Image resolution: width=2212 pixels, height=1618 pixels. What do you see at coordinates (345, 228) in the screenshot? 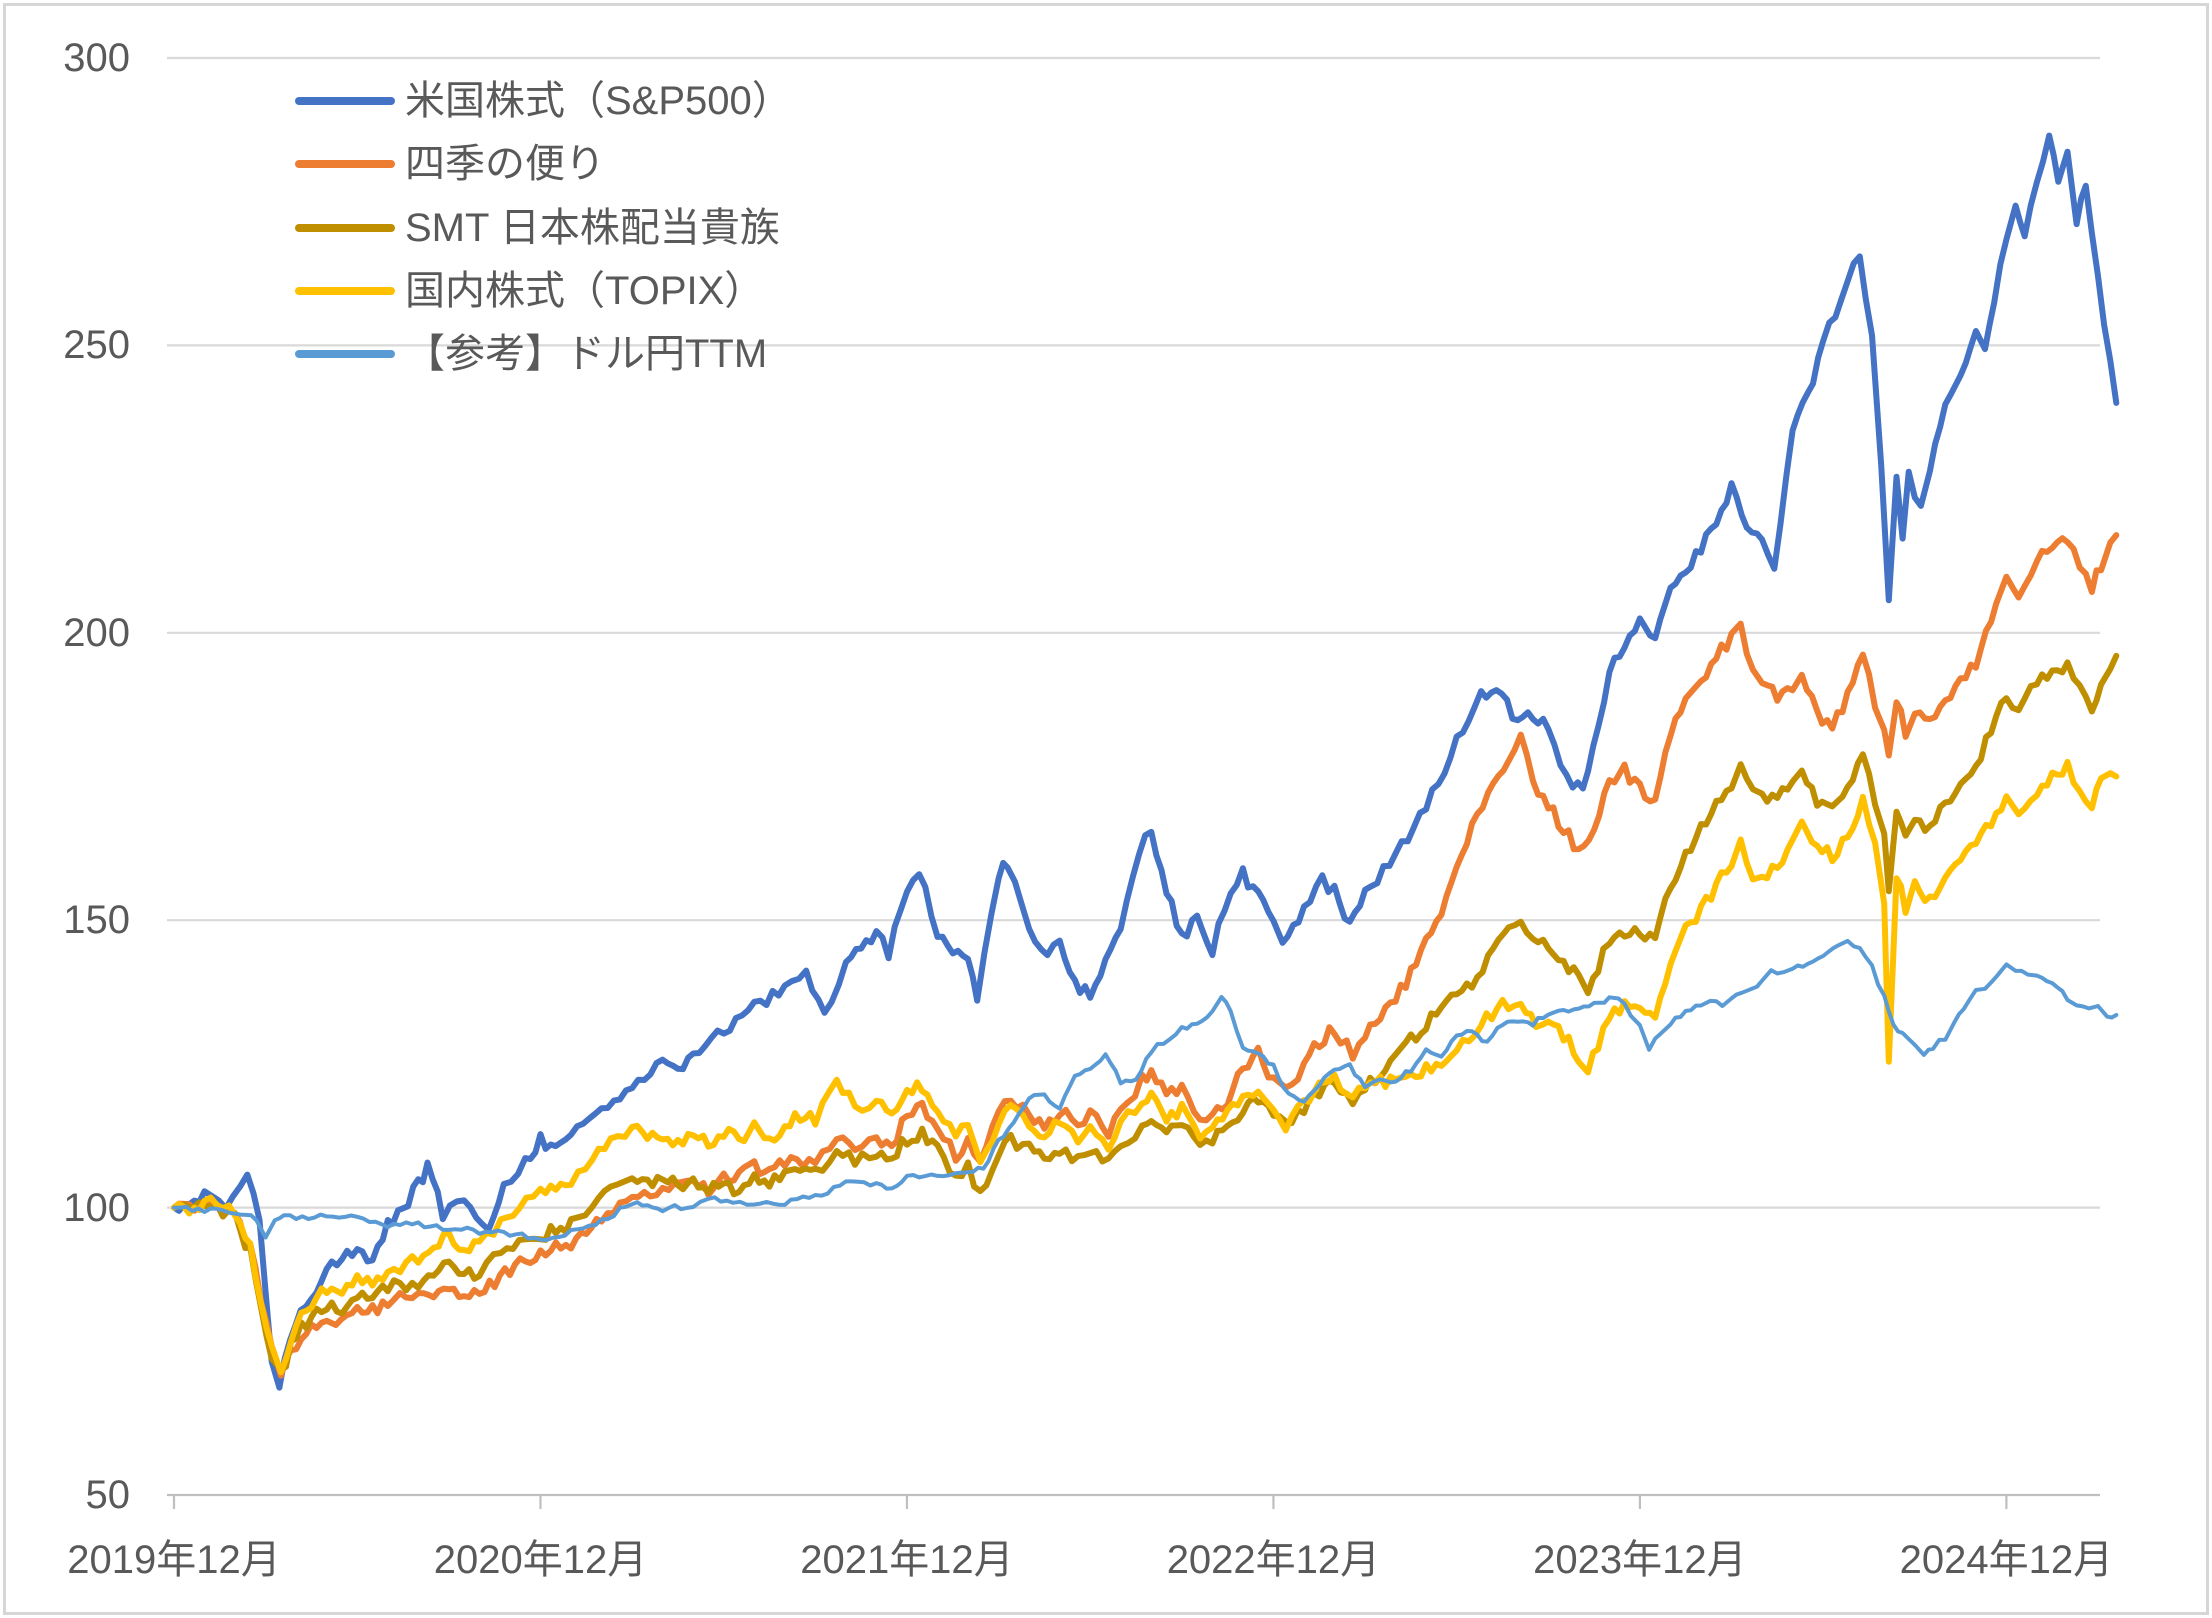
I see `legend-line-swatch-smt-dividend-aristocrats` at bounding box center [345, 228].